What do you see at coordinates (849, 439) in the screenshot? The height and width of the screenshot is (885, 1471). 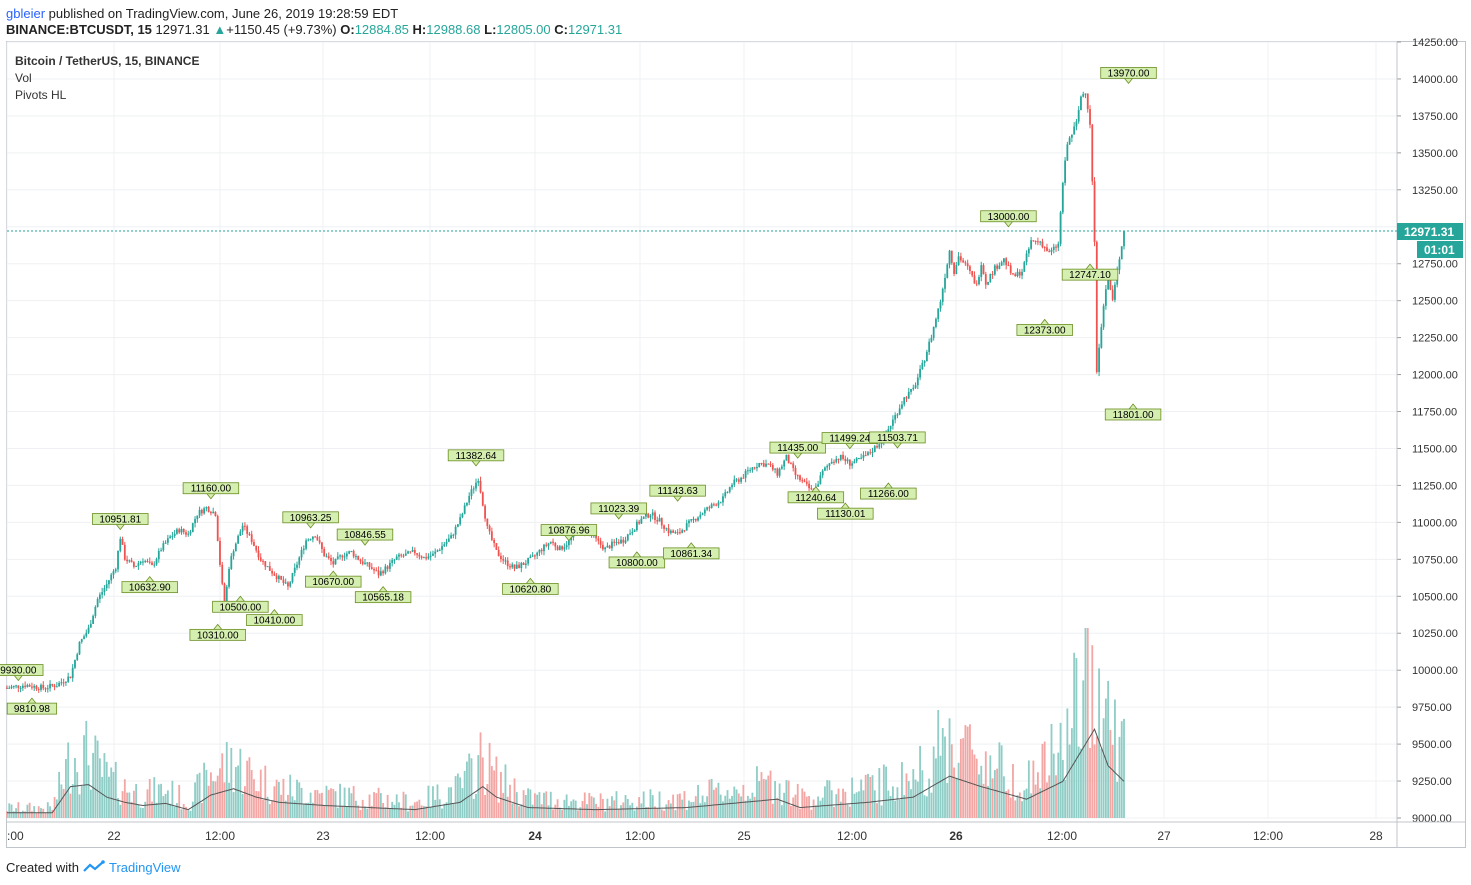 I see `pivot-high-label: 11499.24` at bounding box center [849, 439].